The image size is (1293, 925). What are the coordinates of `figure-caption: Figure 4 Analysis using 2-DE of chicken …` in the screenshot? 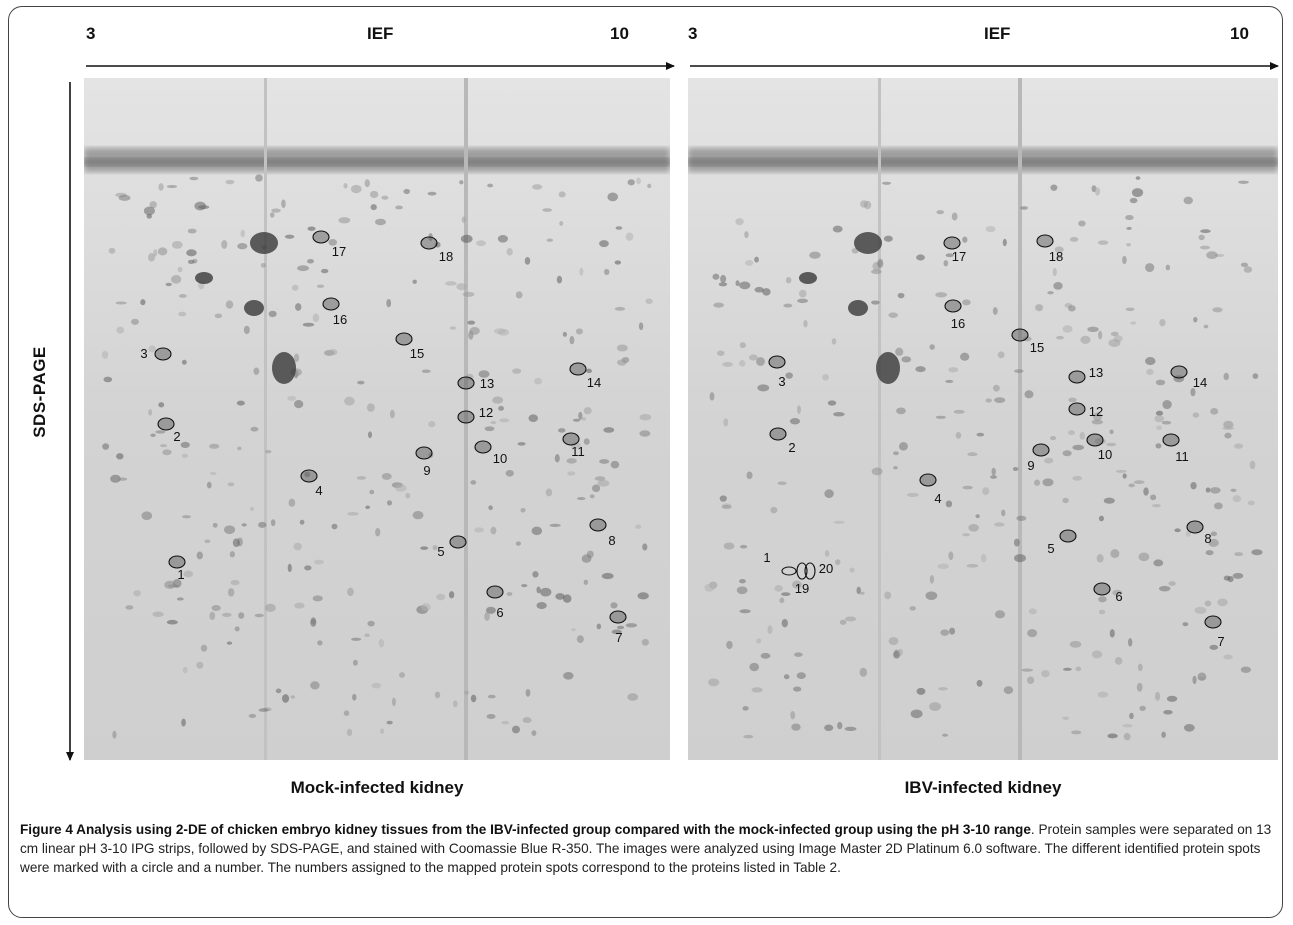 It's located at (647, 848).